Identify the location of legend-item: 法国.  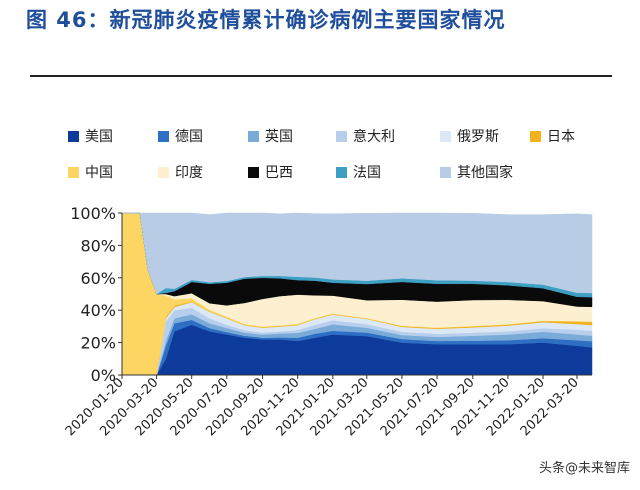
(358, 172).